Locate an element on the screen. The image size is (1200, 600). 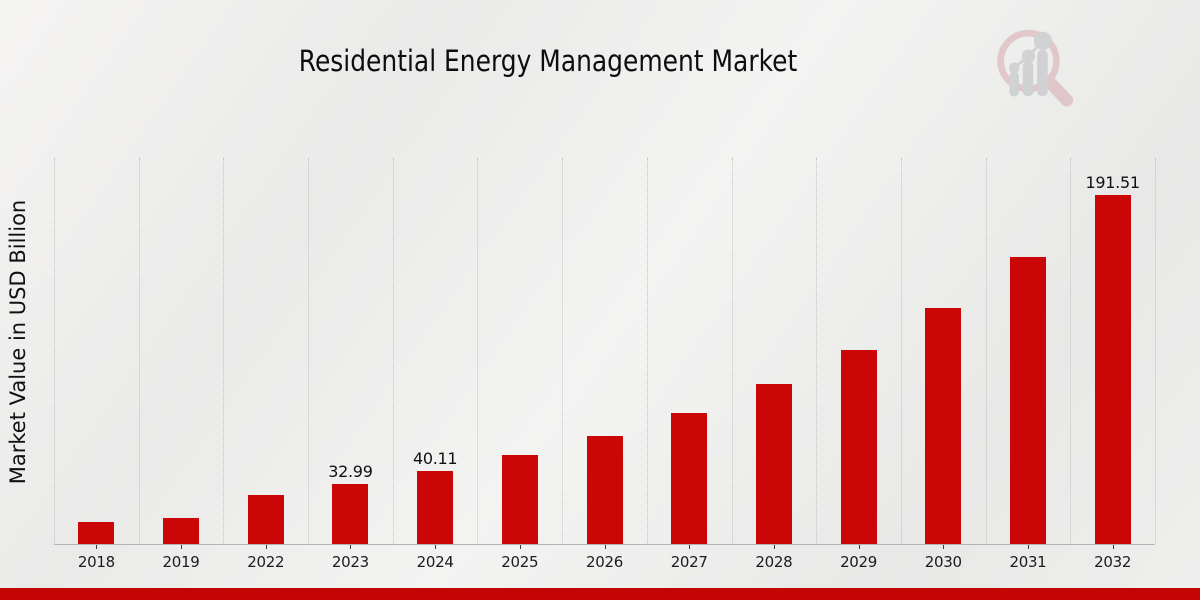
x-tick-label-2029: 2029 is located at coordinates (859, 562).